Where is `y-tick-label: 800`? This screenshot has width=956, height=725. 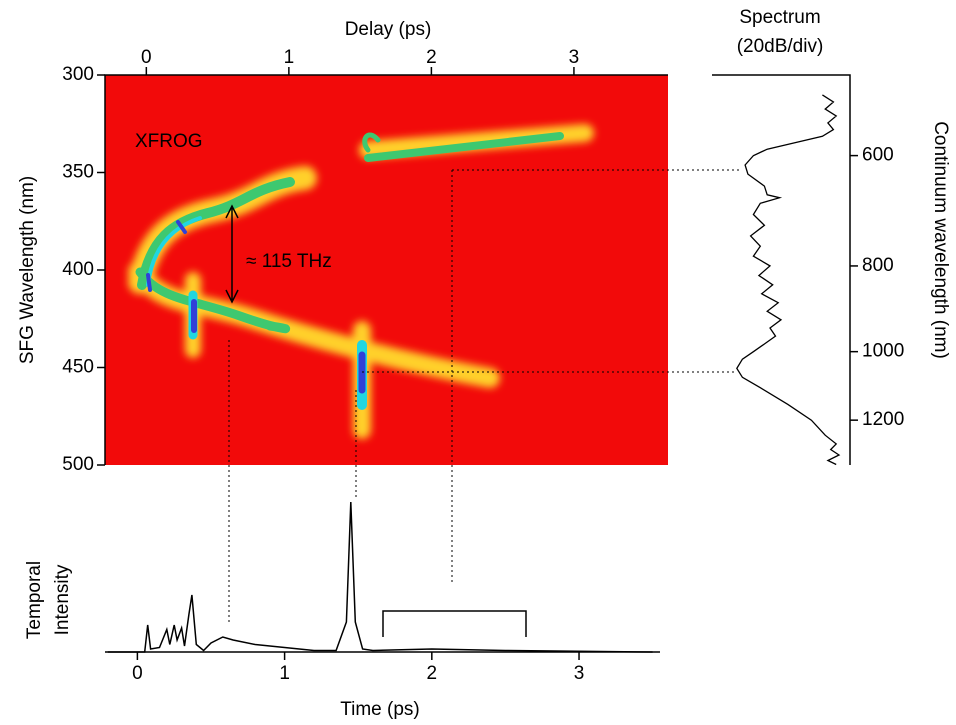
y-tick-label: 800 is located at coordinates (878, 265).